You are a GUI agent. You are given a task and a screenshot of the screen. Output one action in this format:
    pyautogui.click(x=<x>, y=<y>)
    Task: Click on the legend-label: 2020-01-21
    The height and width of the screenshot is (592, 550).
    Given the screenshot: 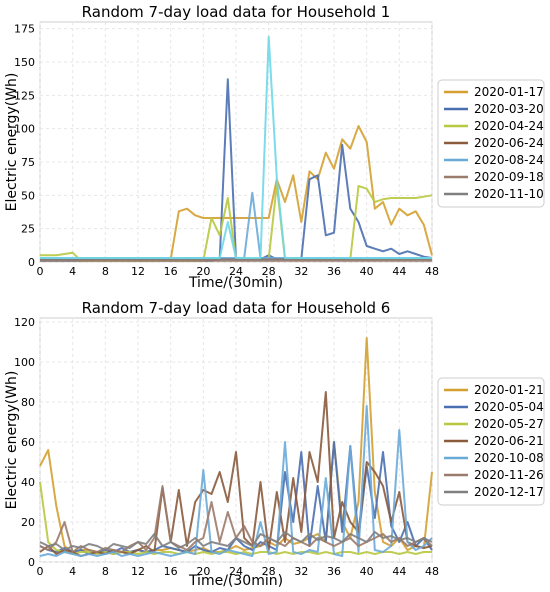 What is the action you would take?
    pyautogui.click(x=509, y=390)
    